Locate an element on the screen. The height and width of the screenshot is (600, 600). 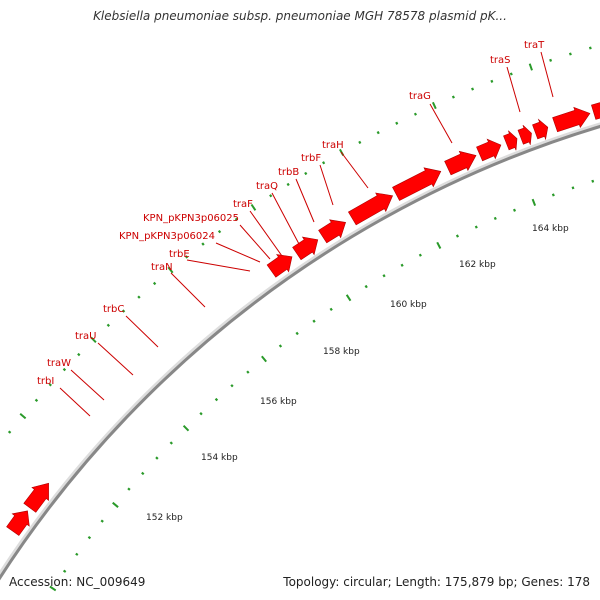
gene-label-traF: traF is located at coordinates (243, 204).